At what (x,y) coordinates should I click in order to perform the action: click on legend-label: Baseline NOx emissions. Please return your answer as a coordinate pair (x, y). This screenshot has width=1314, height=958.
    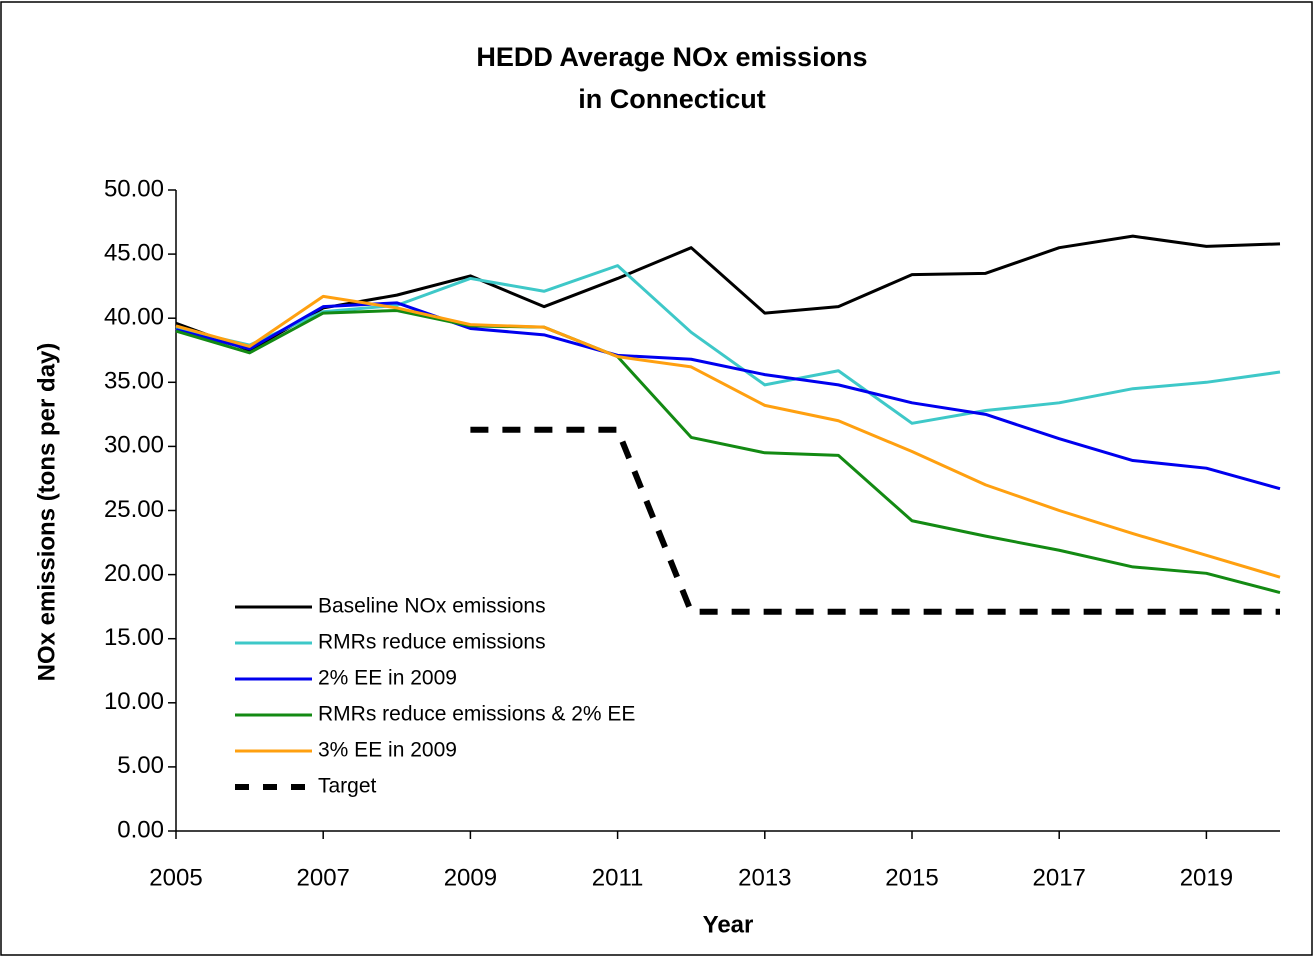
    Looking at the image, I should click on (432, 606).